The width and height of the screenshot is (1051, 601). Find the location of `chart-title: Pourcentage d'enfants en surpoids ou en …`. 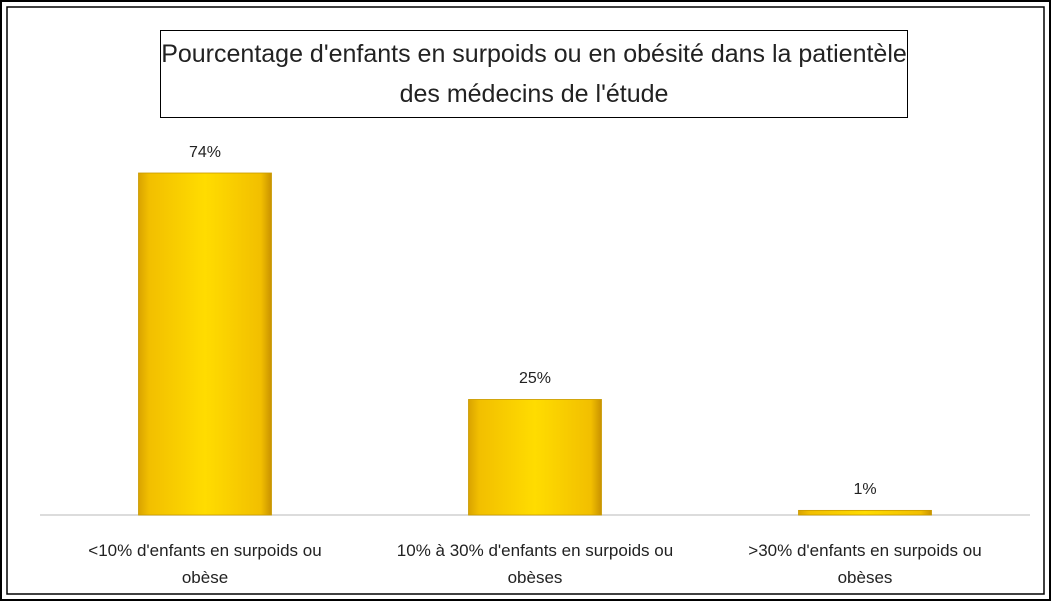

chart-title: Pourcentage d'enfants en surpoids ou en … is located at coordinates (534, 74).